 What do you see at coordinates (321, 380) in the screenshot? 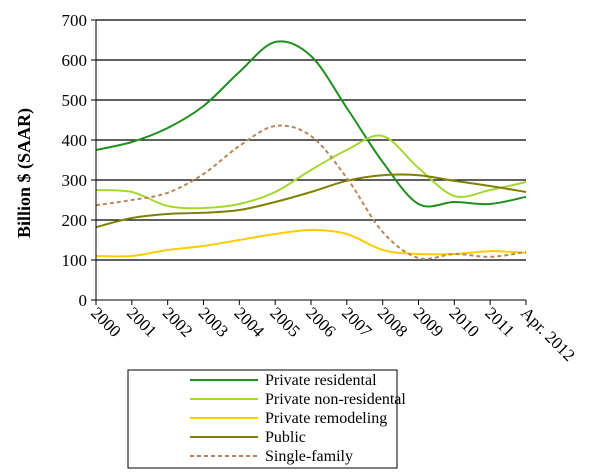
I see `legend-label-private-residental: Private residental` at bounding box center [321, 380].